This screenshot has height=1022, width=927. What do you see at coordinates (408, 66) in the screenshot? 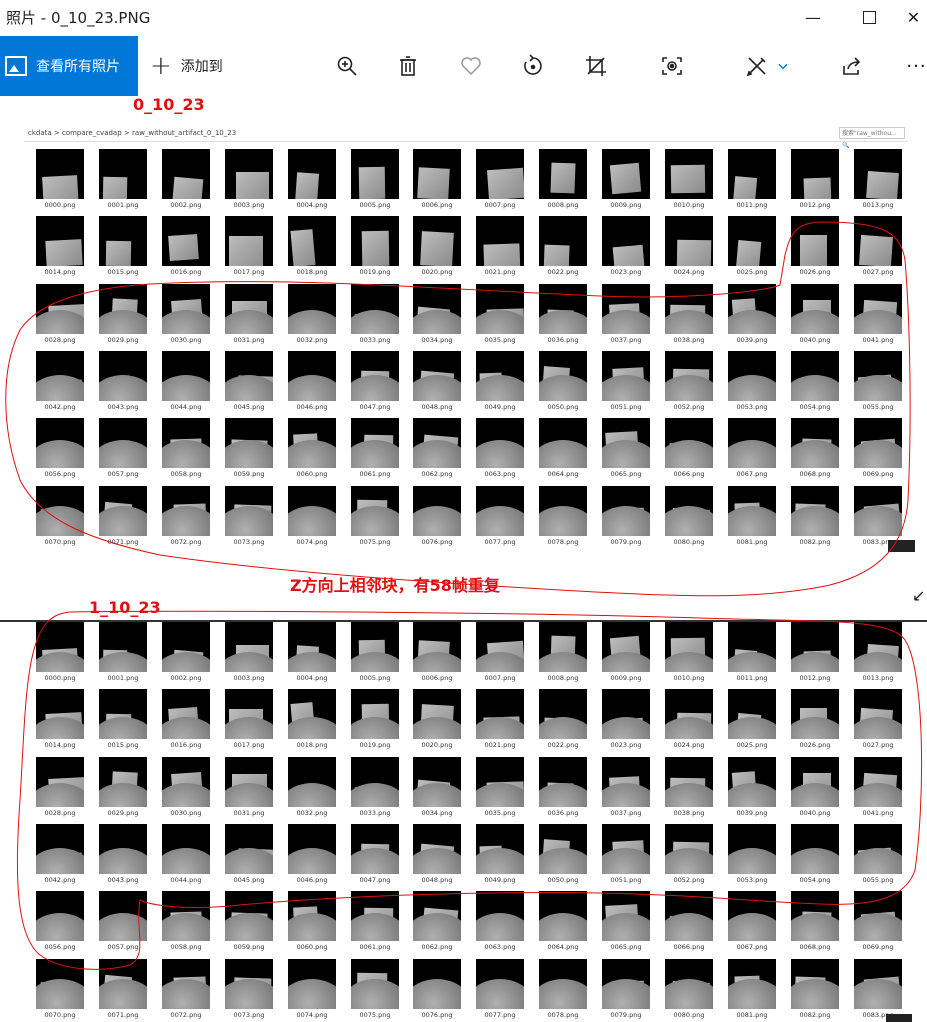
I see `delete-button` at bounding box center [408, 66].